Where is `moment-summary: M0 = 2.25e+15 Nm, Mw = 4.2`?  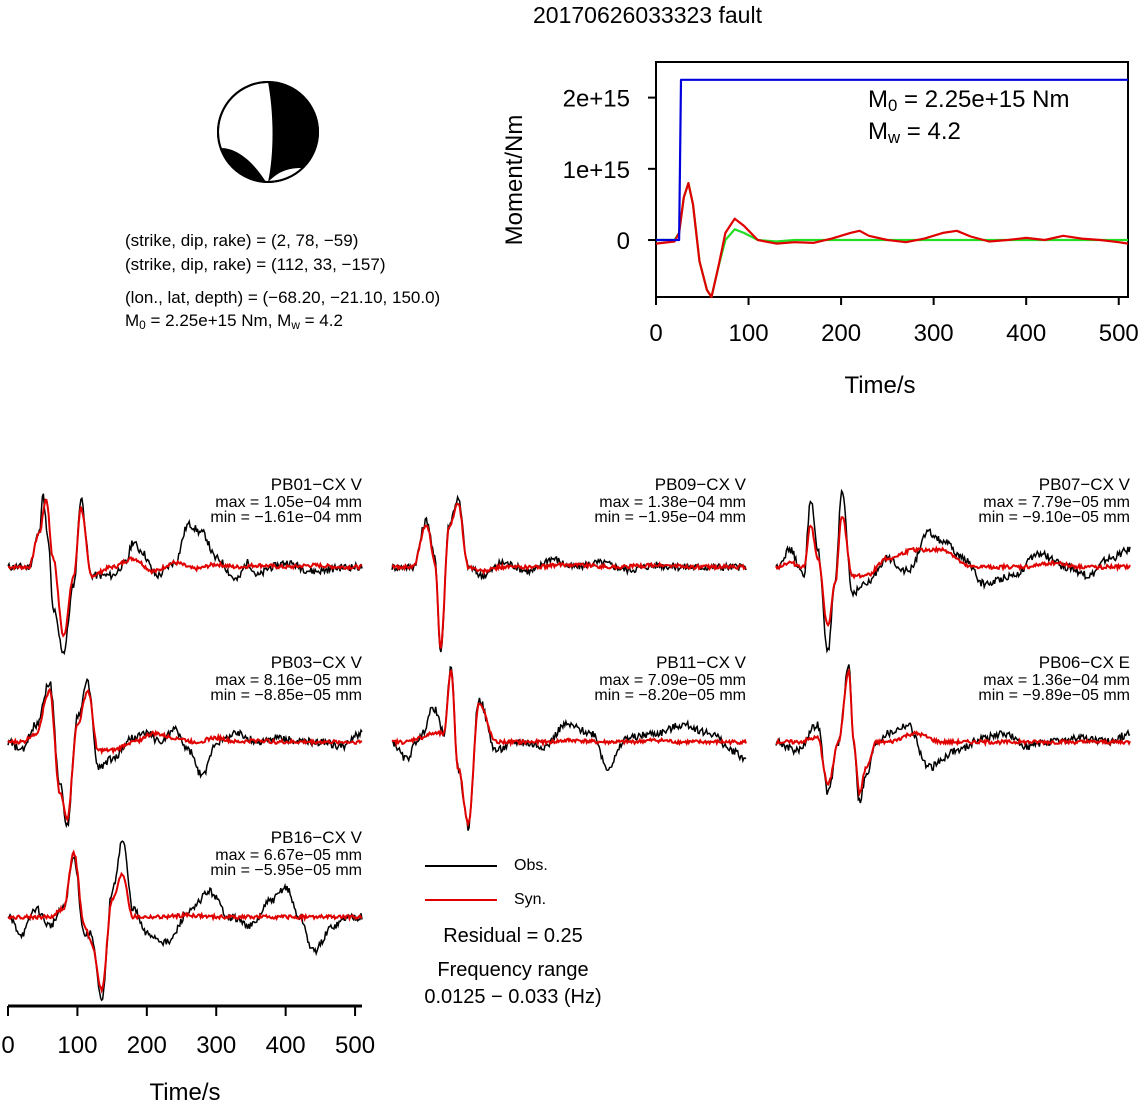
moment-summary: M0 = 2.25e+15 Nm, Mw = 4.2 is located at coordinates (234, 321).